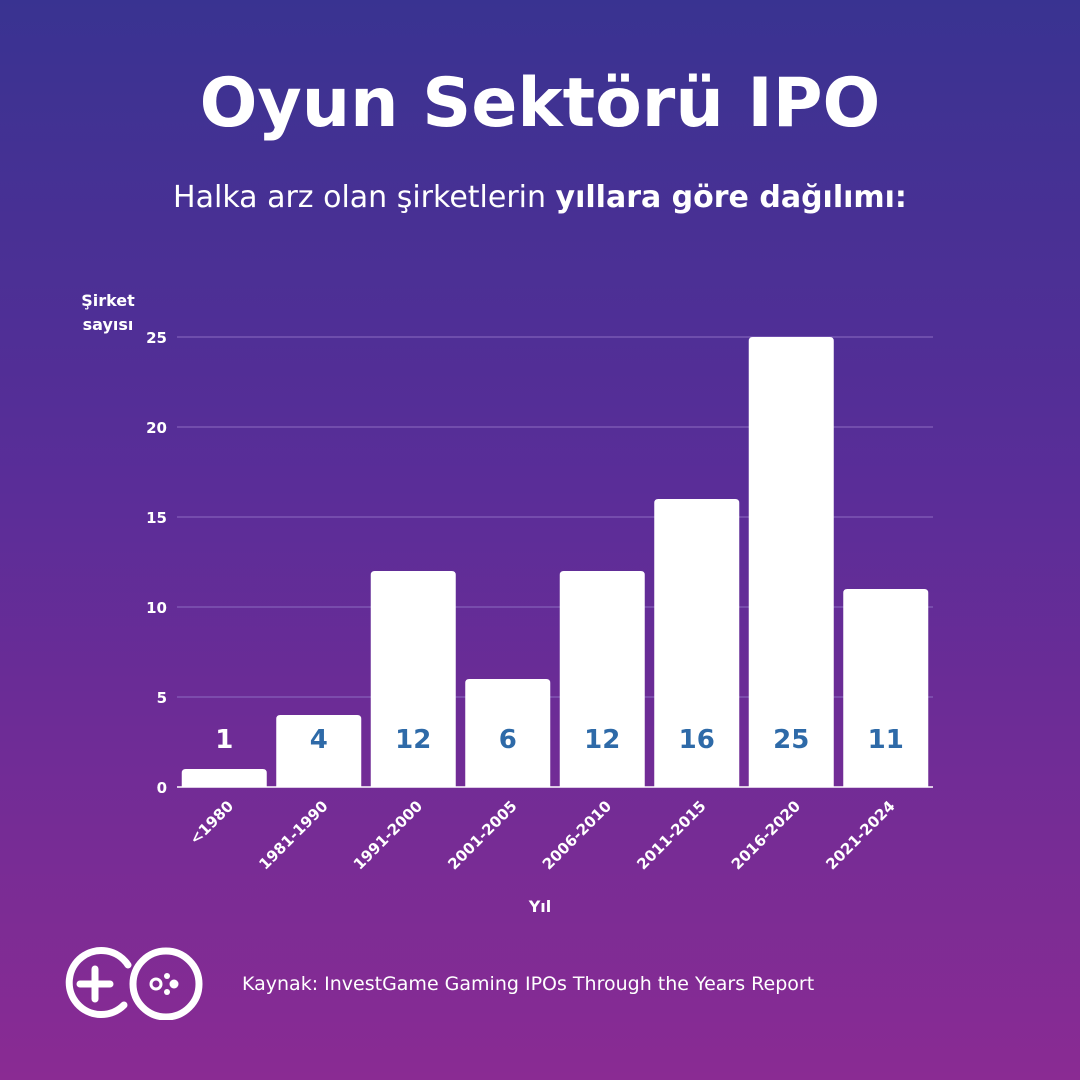 The image size is (1080, 1080). I want to click on x-tick-label: 2001-2005, so click(482, 835).